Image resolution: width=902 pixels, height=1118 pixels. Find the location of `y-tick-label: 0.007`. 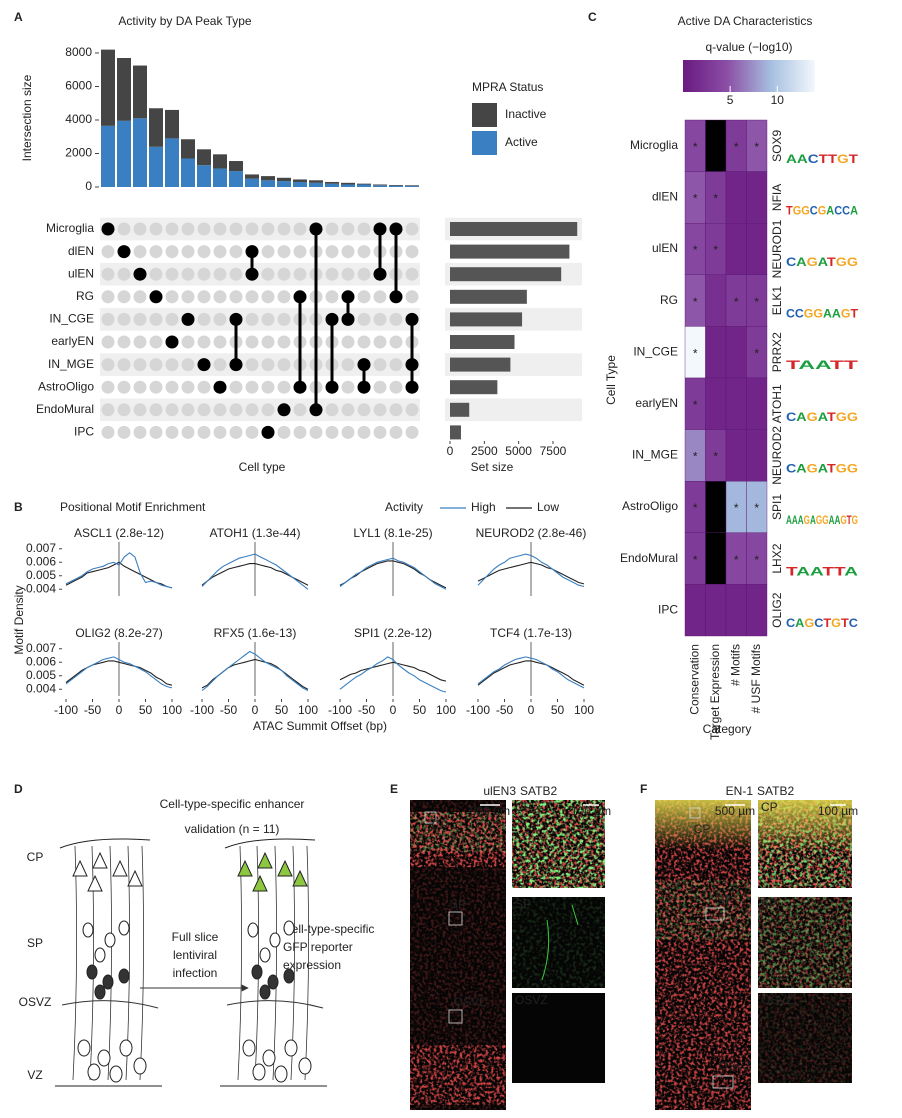

y-tick-label: 0.007 is located at coordinates (41, 648).